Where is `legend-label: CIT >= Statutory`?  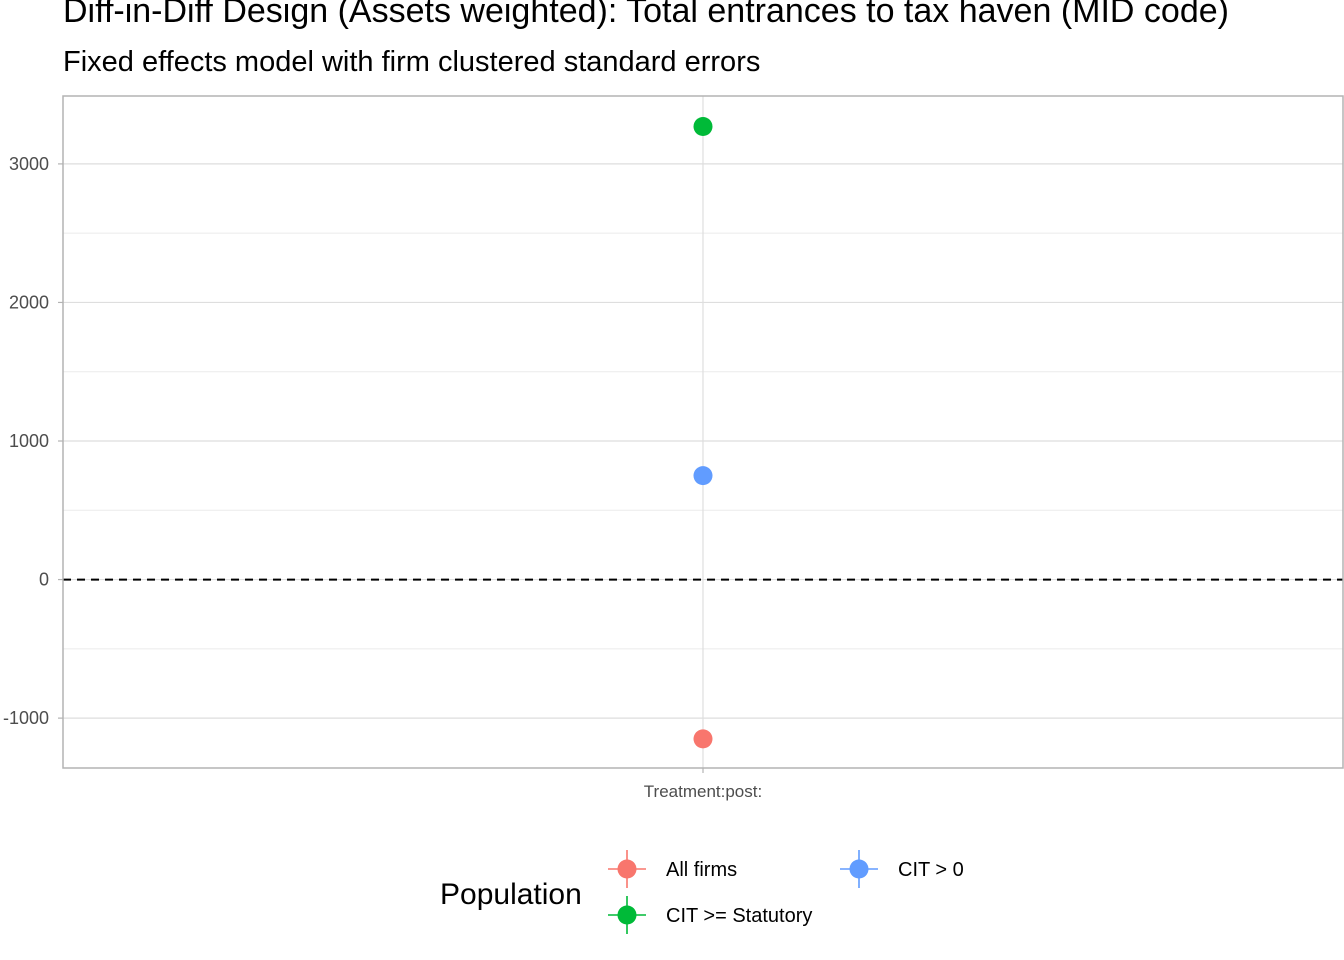 legend-label: CIT >= Statutory is located at coordinates (739, 916).